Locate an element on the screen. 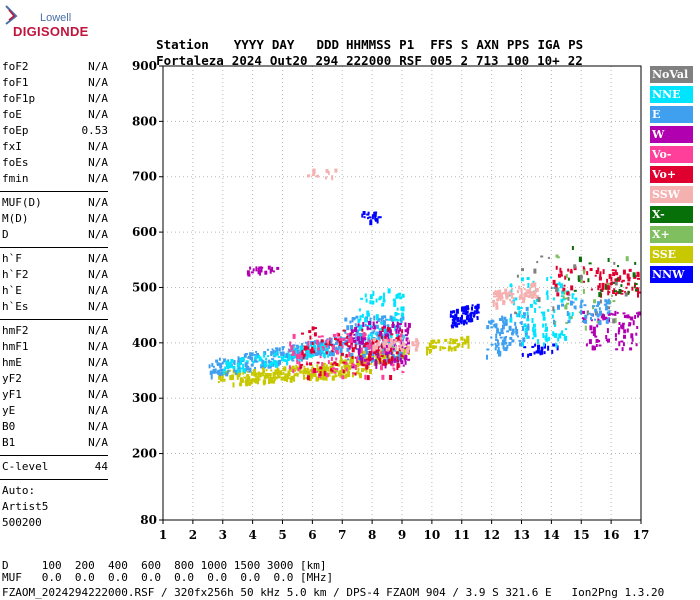 The image size is (700, 600). param-row: MUF(D) N/A is located at coordinates (55, 202).